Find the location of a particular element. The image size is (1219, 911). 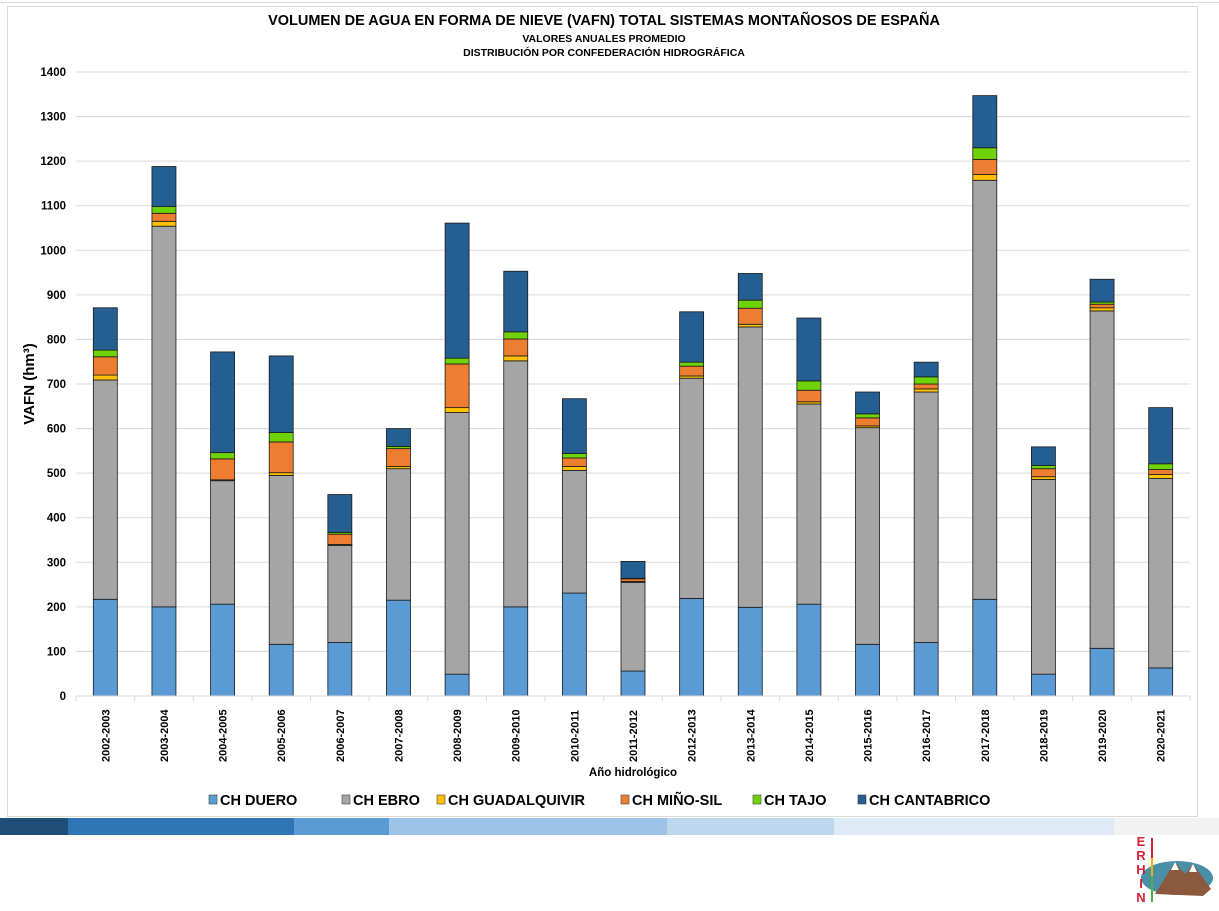

y-tick-label: 600 is located at coordinates (56, 430).